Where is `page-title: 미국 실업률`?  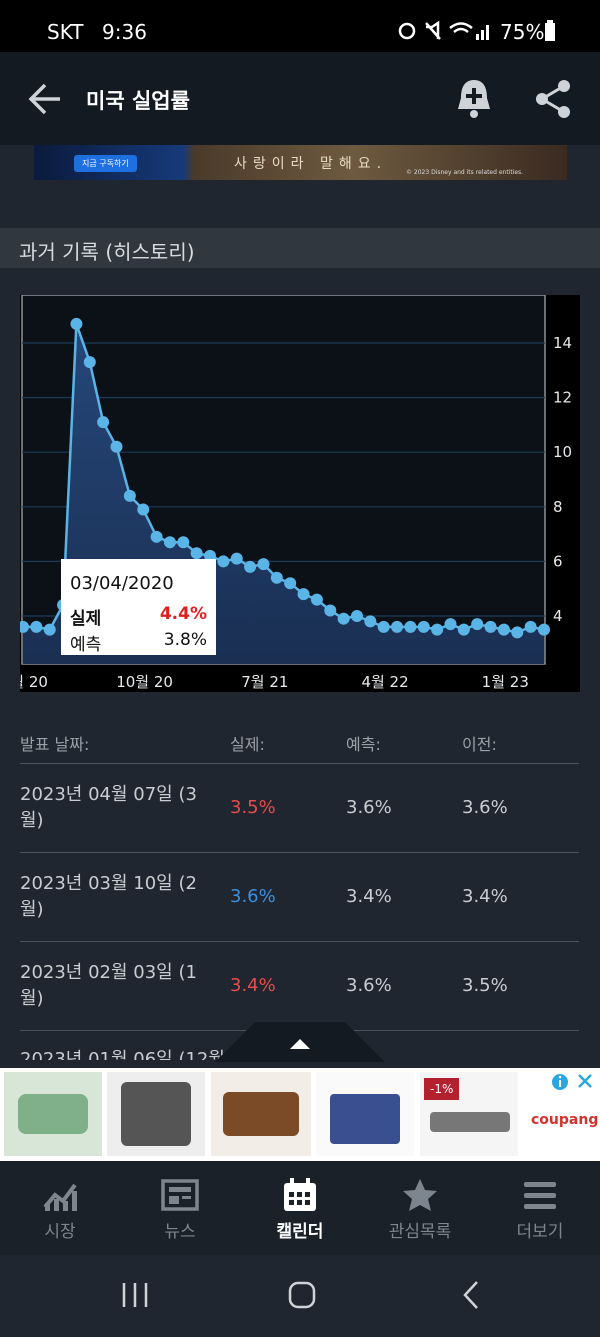 page-title: 미국 실업률 is located at coordinates (138, 101).